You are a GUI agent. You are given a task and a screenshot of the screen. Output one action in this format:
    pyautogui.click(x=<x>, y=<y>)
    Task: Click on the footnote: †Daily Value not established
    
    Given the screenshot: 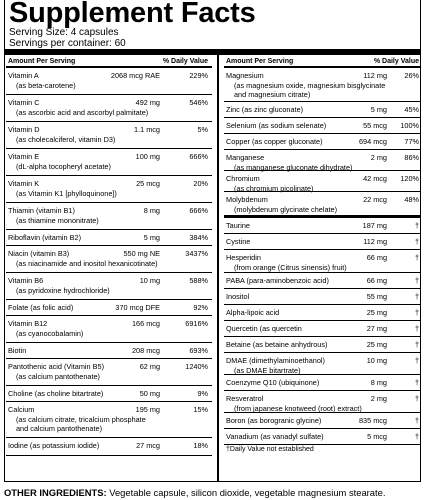 What is the action you would take?
    pyautogui.click(x=270, y=449)
    